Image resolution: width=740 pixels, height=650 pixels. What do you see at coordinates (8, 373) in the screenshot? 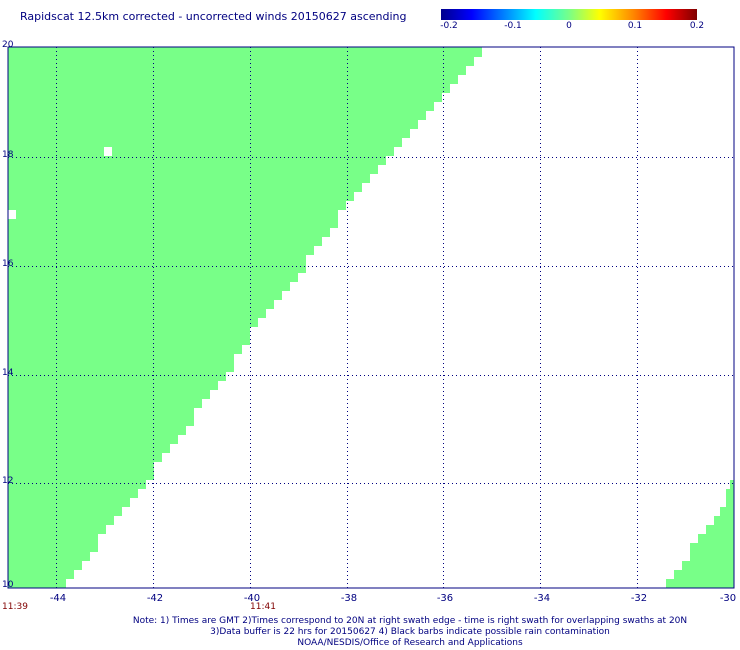
I see `lat-tick-label: 14` at bounding box center [8, 373].